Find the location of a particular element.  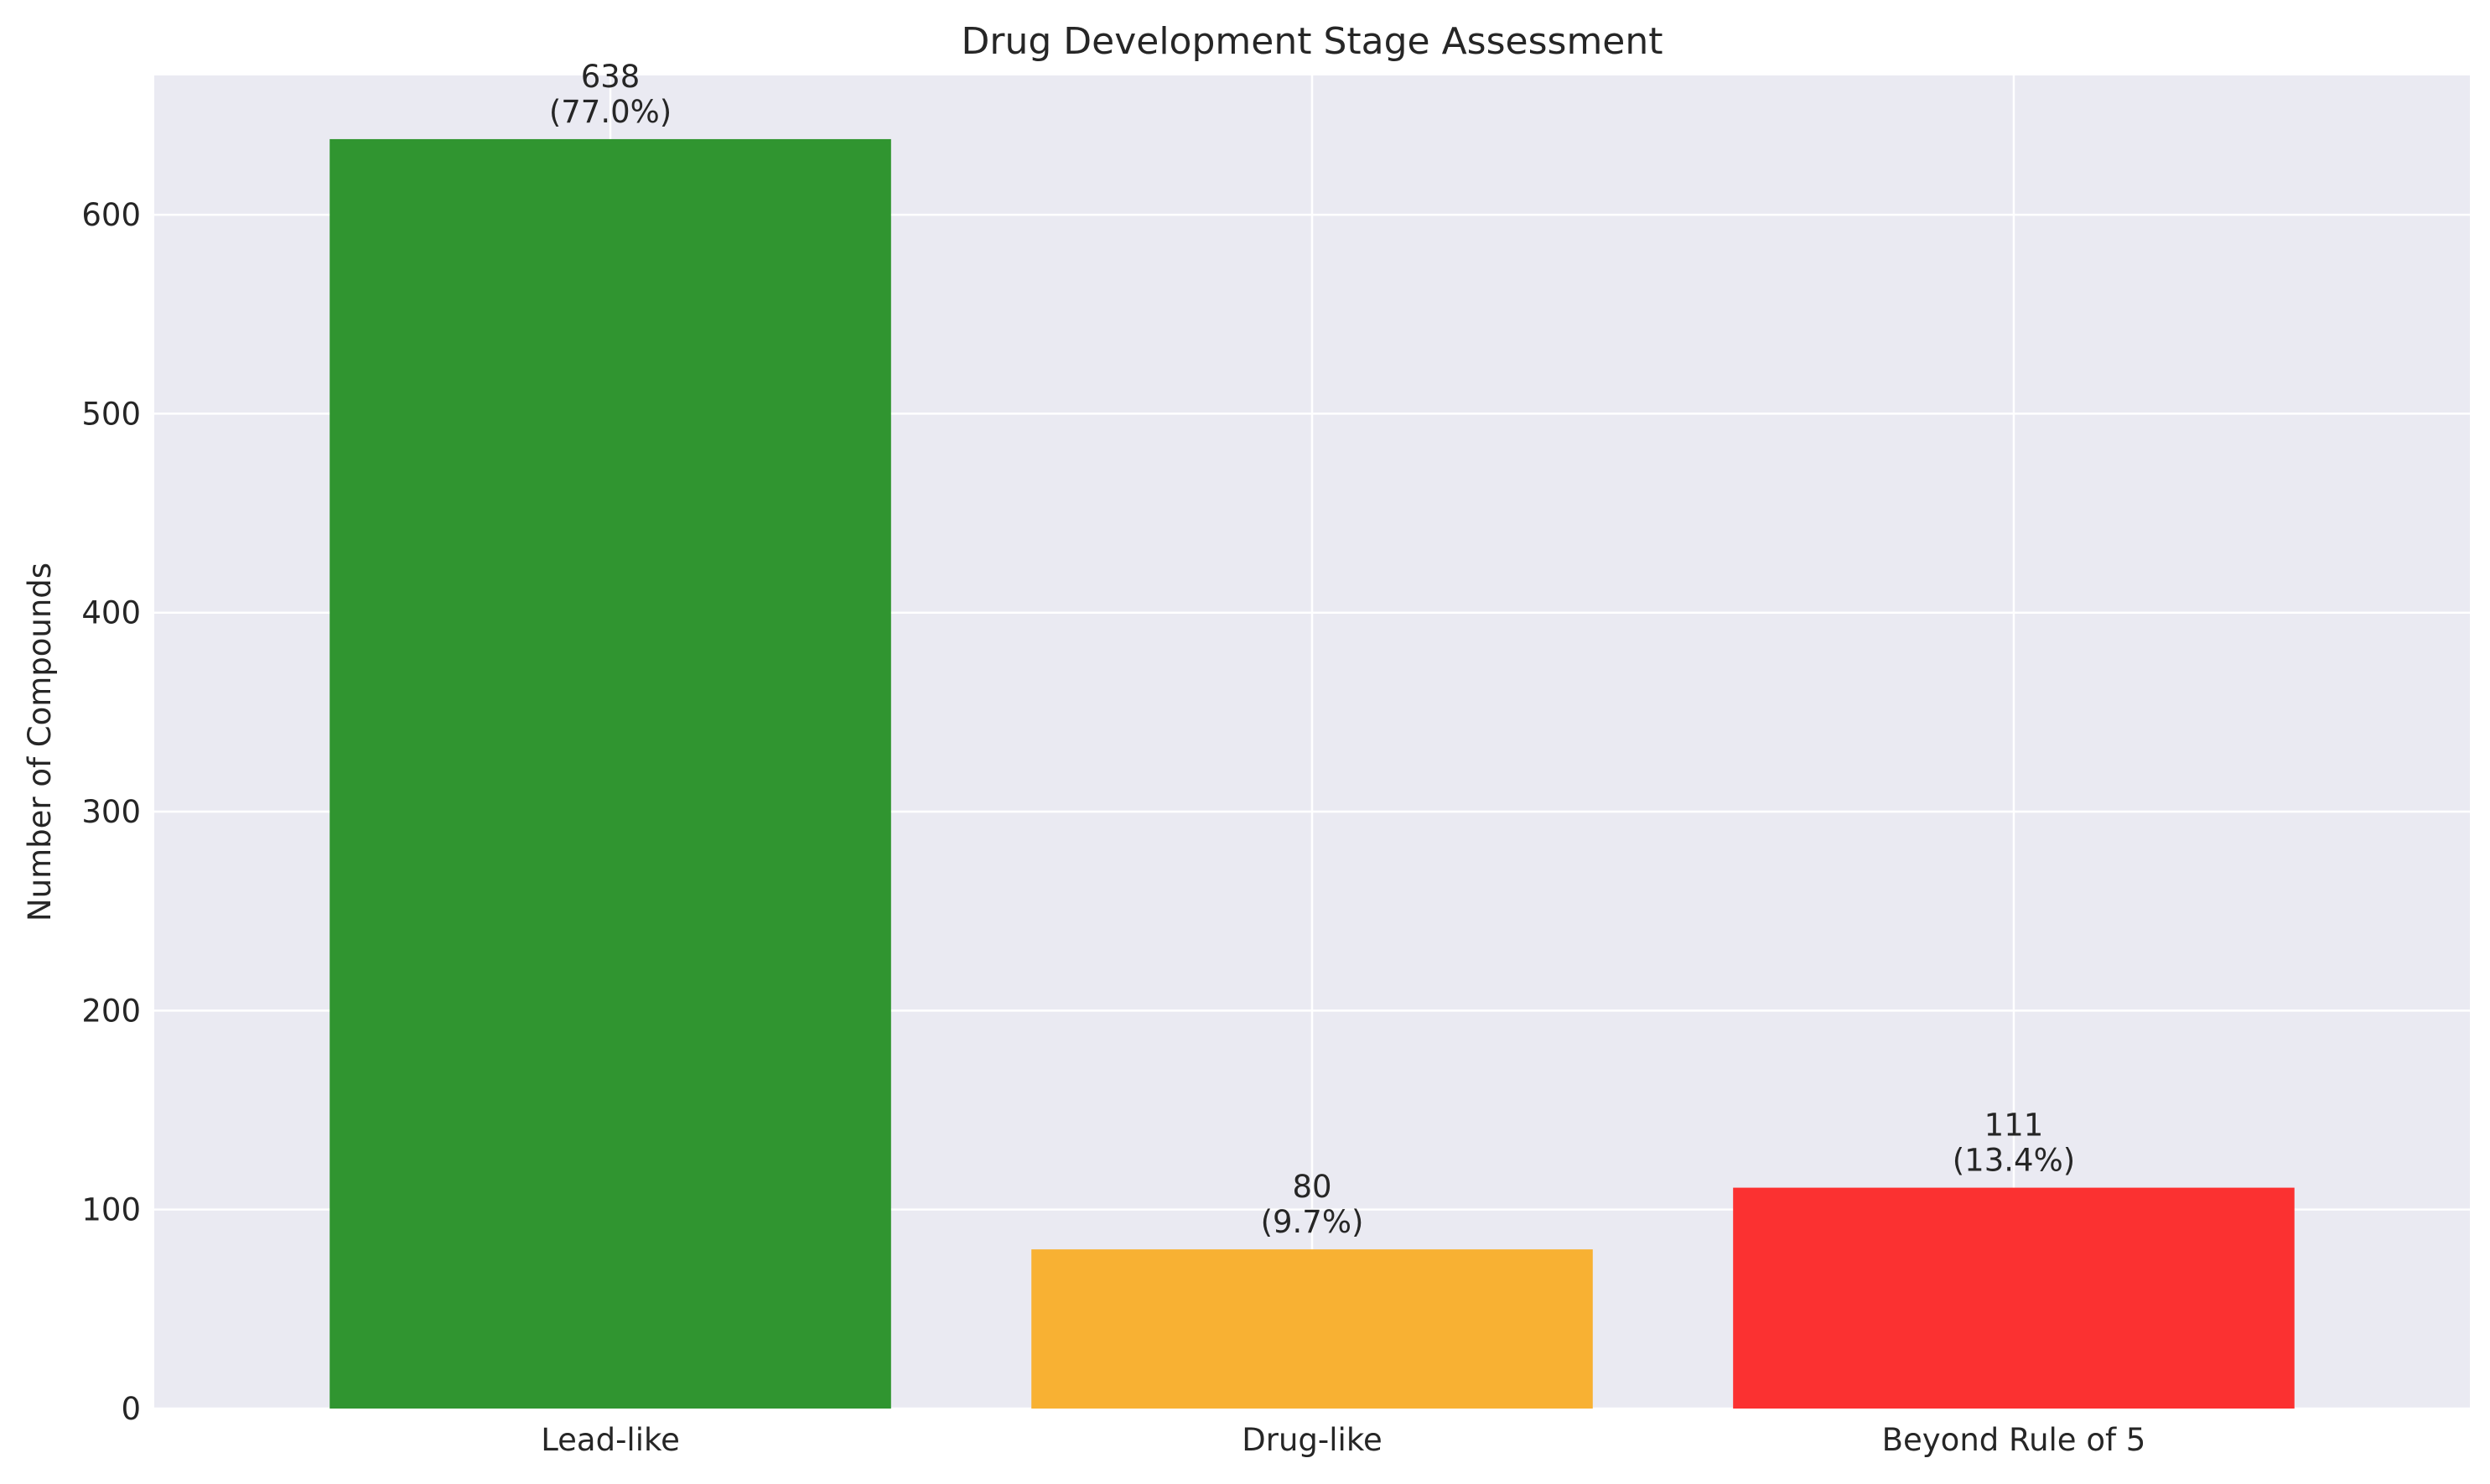

y-tick-label: 200 is located at coordinates (111, 1011).